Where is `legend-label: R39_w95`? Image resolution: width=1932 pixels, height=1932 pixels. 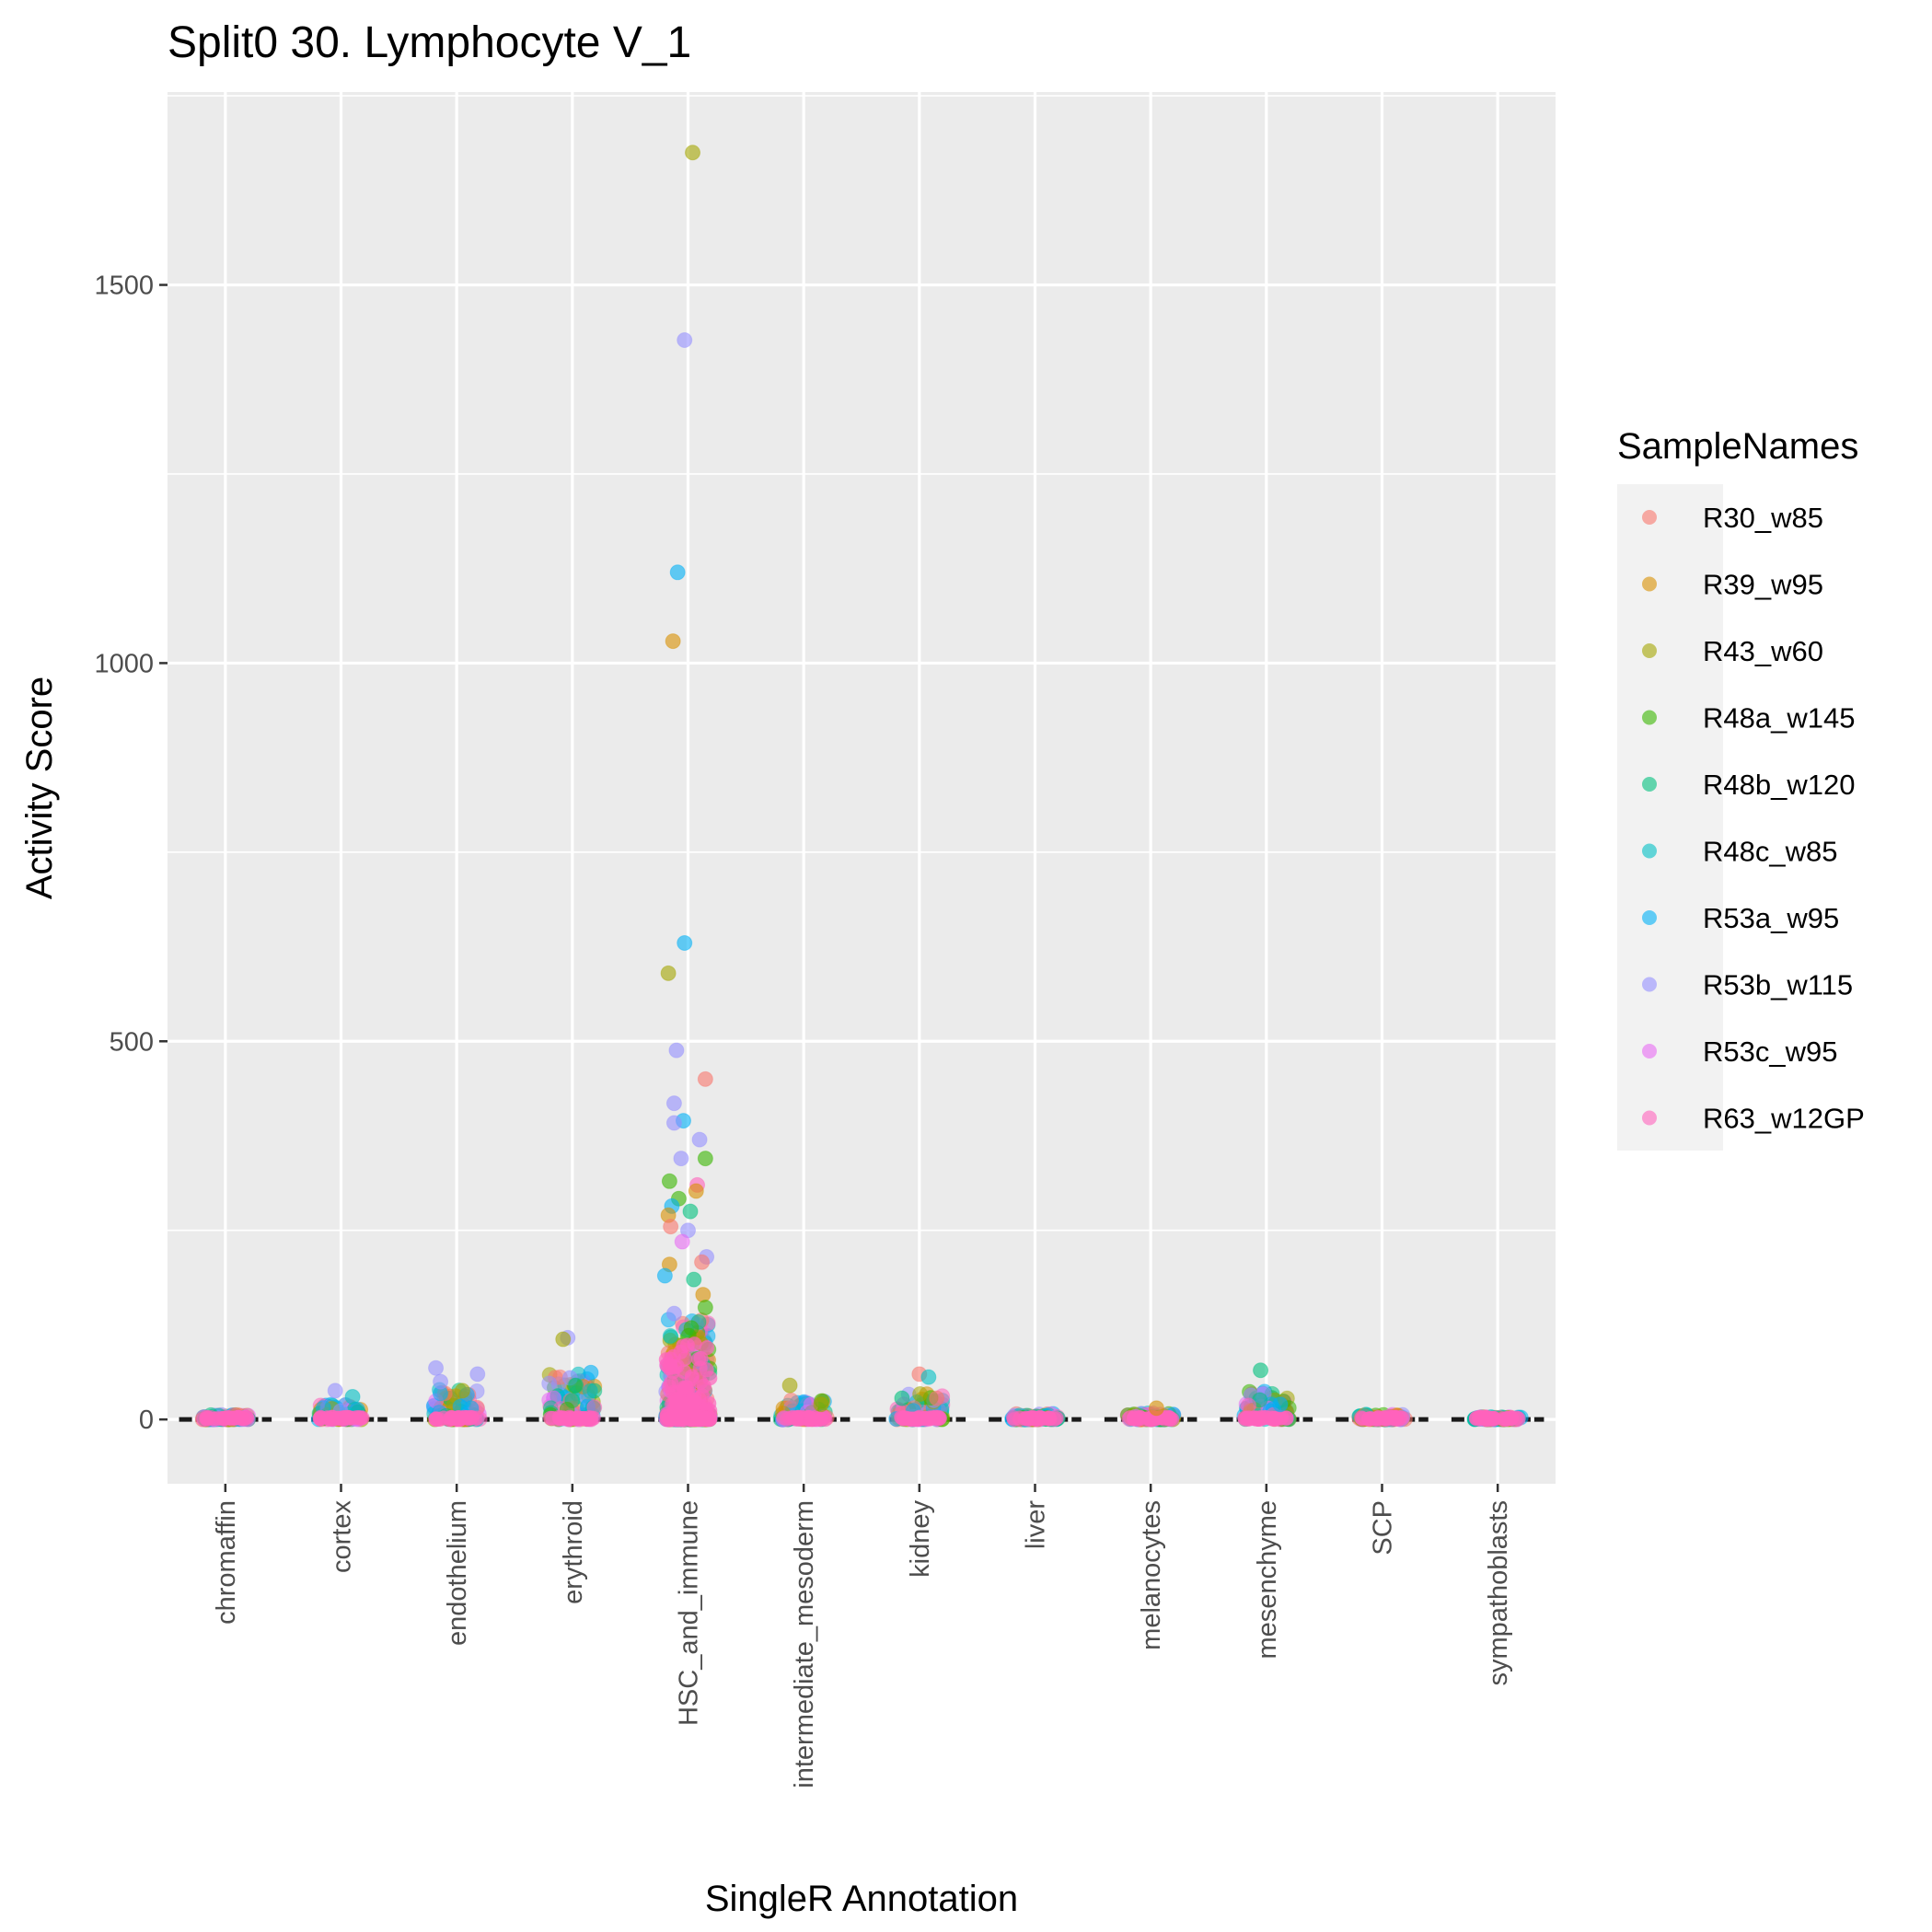
legend-label: R39_w95 is located at coordinates (1763, 585).